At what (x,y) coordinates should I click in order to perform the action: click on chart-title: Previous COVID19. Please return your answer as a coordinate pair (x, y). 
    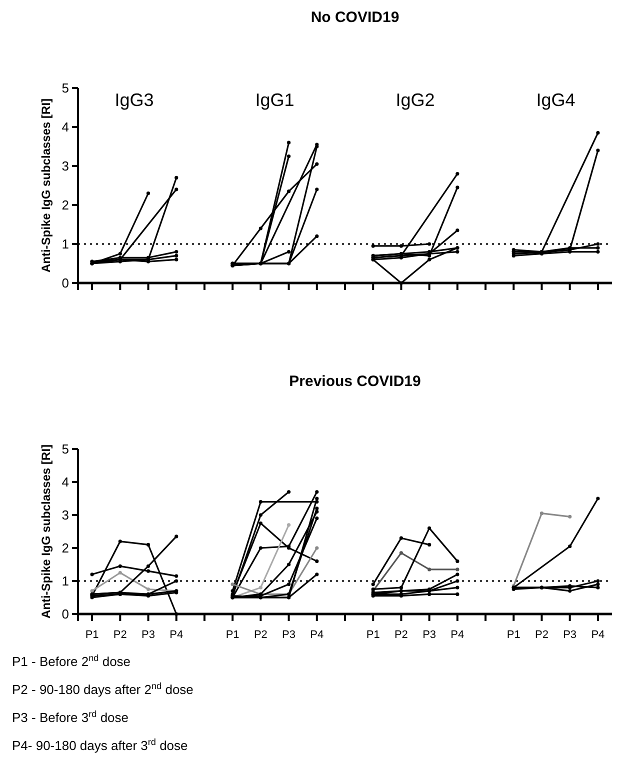
    Looking at the image, I should click on (355, 381).